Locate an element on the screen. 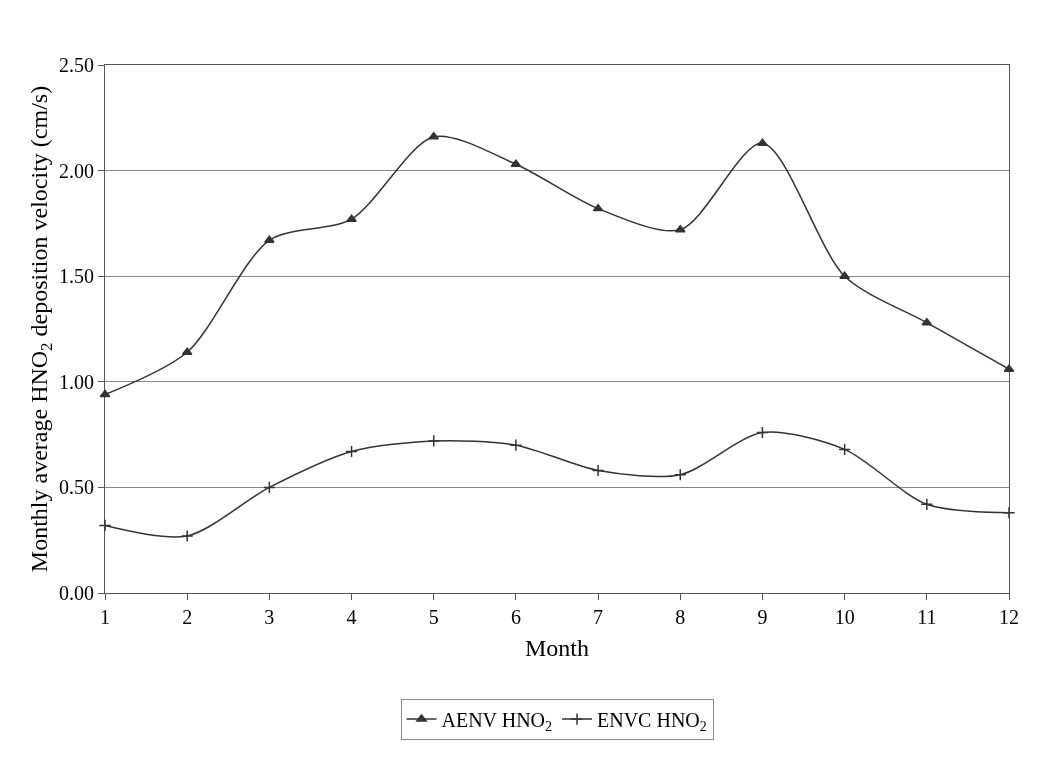 This screenshot has height=758, width=1044. y-tick-label: 0.50 is located at coordinates (76, 487).